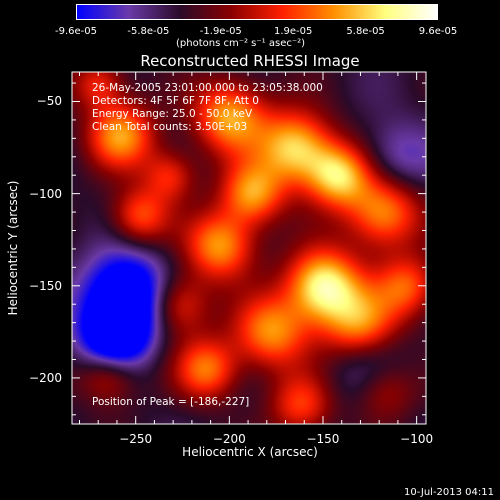 The width and height of the screenshot is (500, 500). Describe the element at coordinates (241, 43) in the screenshot. I see `colorbar-units: (photons cm⁻² s⁻¹ asec⁻²)` at that location.